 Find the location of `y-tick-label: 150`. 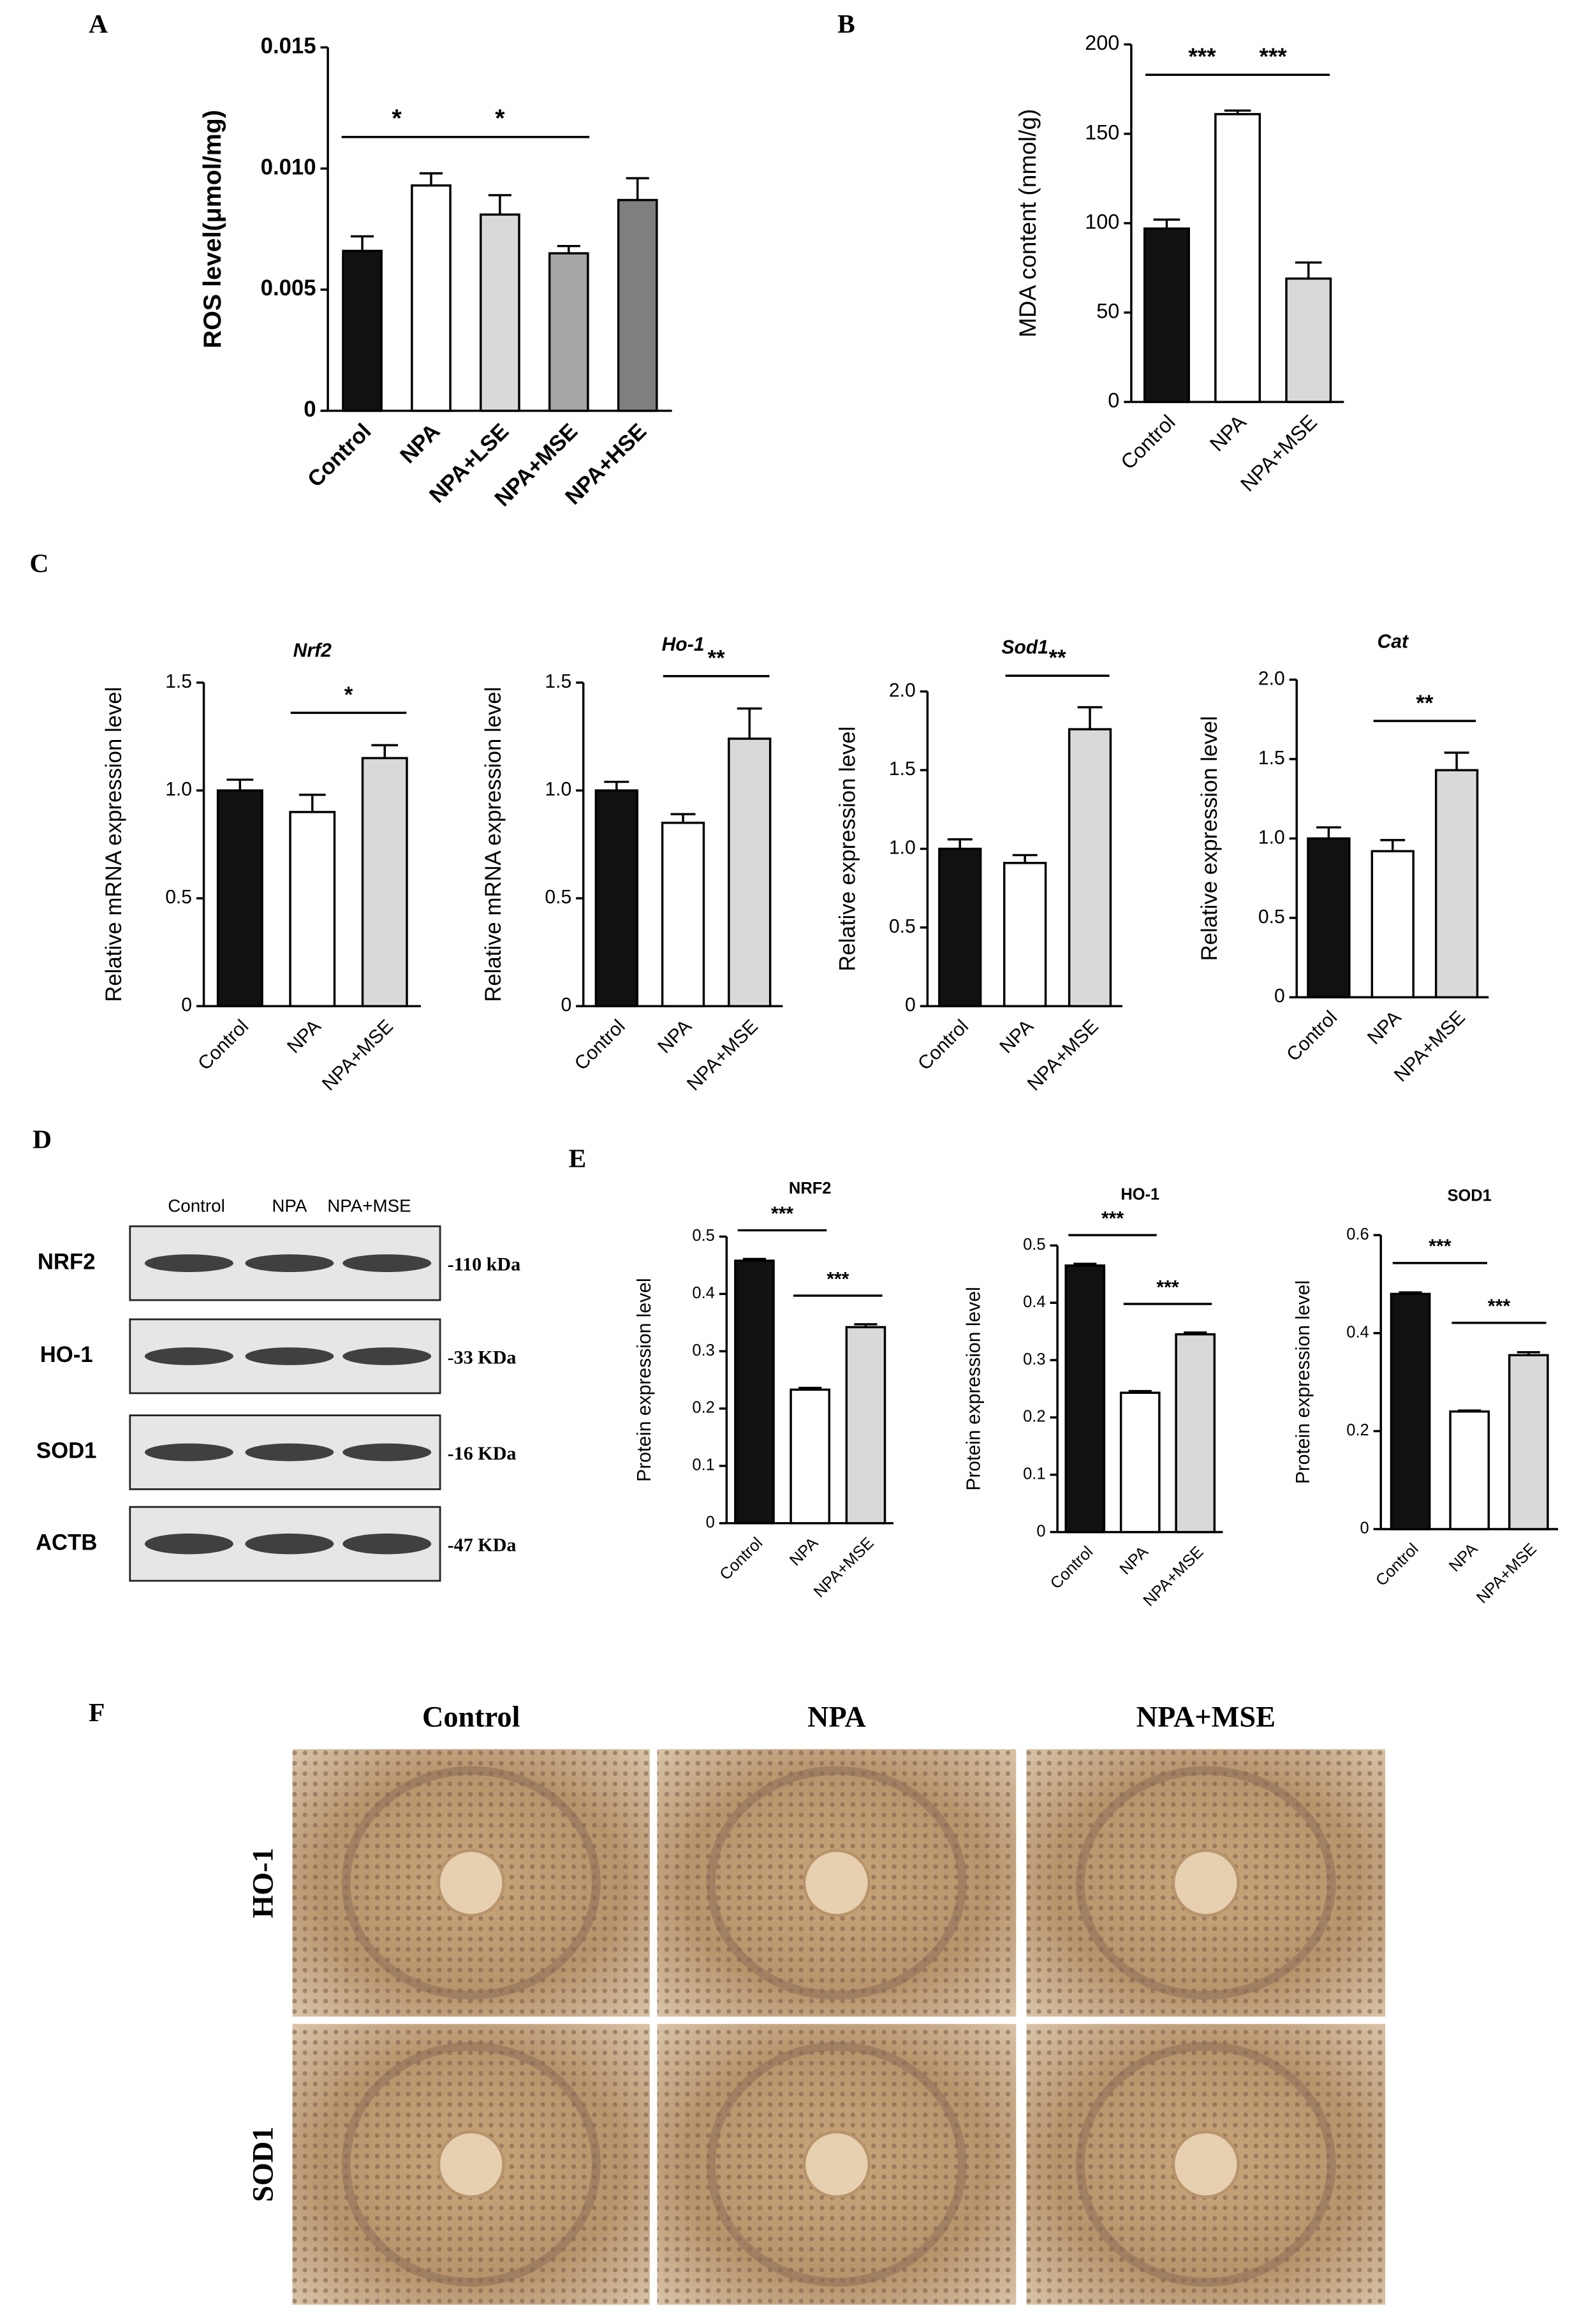

y-tick-label: 150 is located at coordinates (1102, 133).